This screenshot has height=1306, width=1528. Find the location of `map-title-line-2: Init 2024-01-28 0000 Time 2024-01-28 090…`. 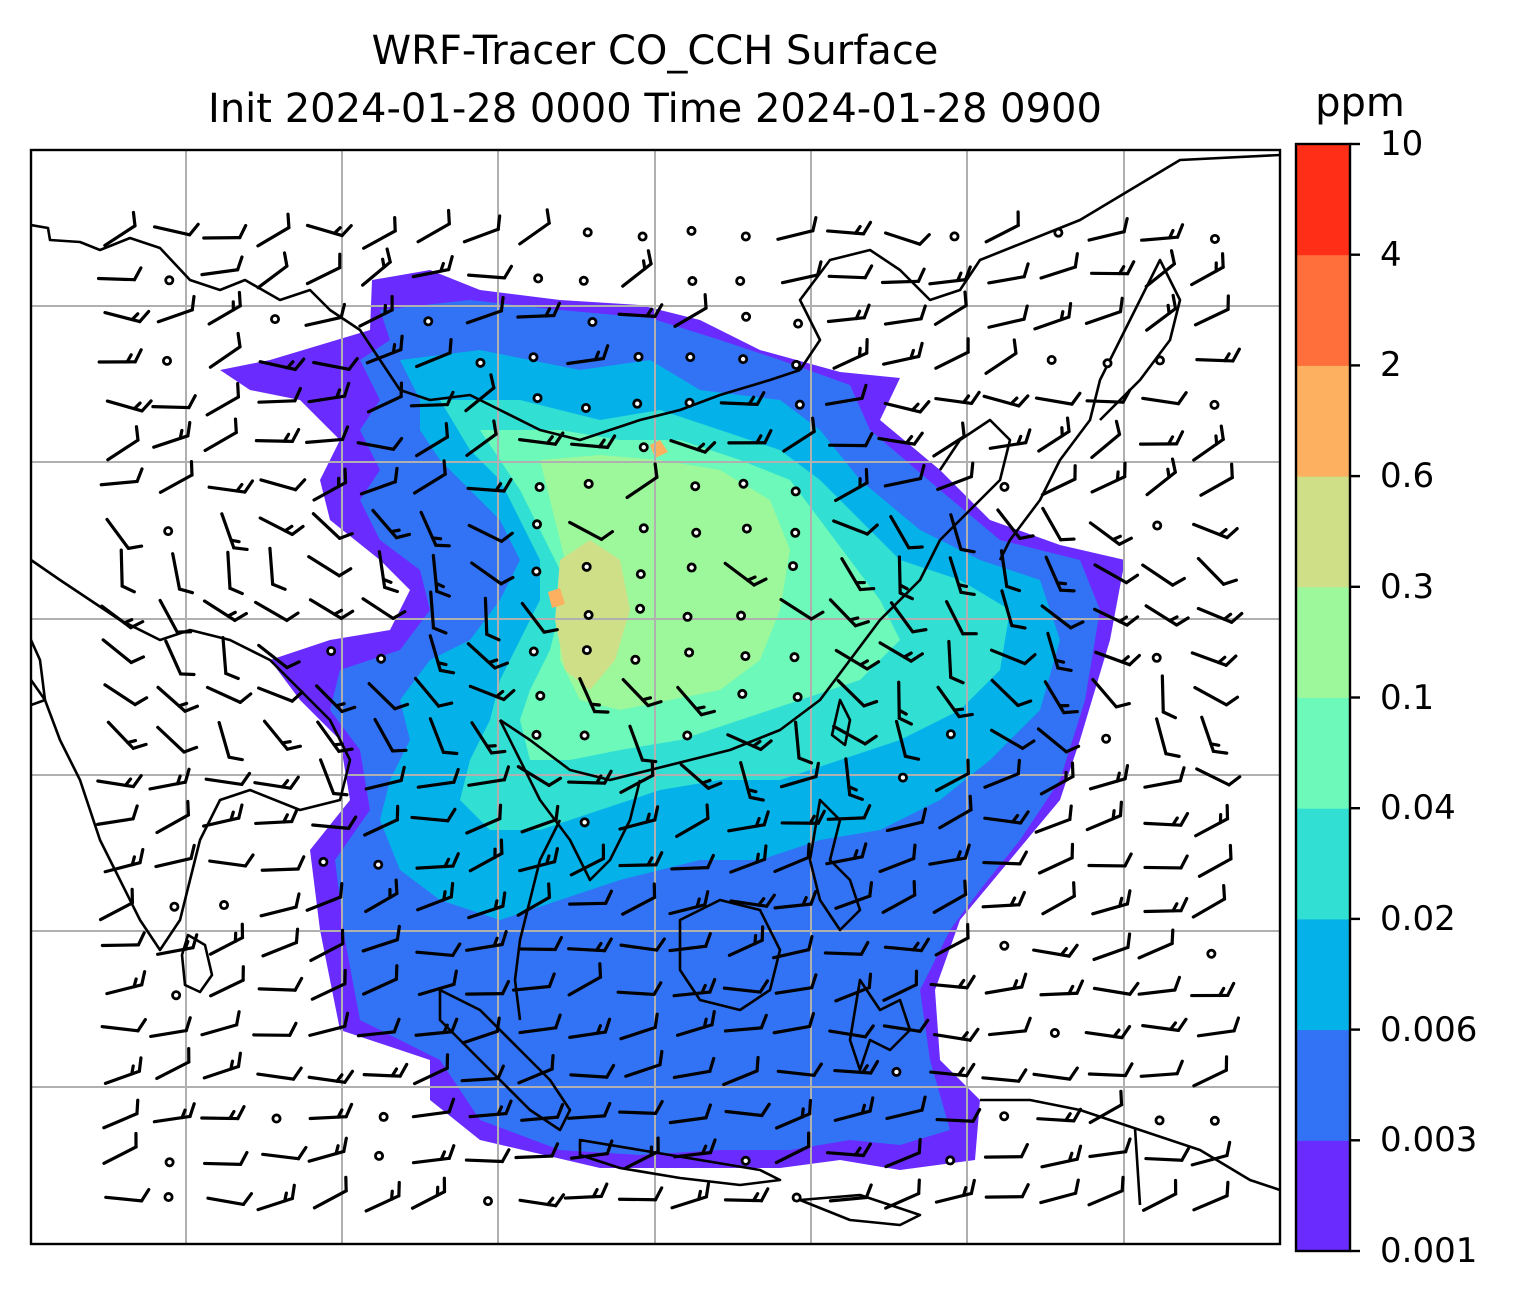

map-title-line-2: Init 2024-01-28 0000 Time 2024-01-28 090… is located at coordinates (655, 109).